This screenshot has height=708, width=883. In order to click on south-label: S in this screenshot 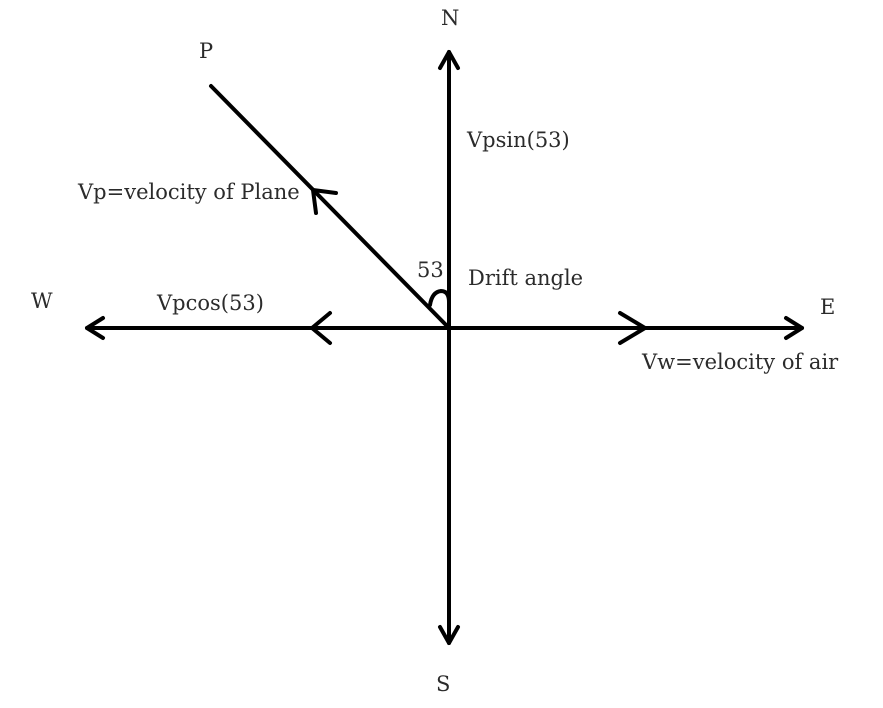, I will do `click(443, 684)`.